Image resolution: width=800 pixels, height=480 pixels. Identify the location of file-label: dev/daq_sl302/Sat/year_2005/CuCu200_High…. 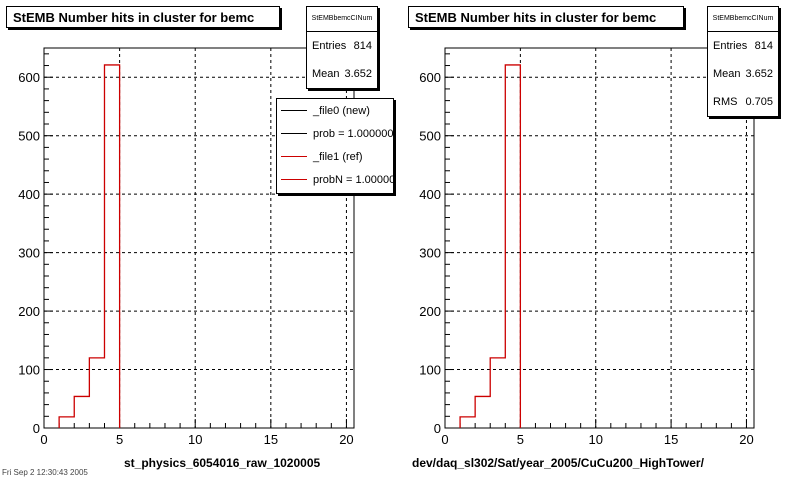
(558, 463).